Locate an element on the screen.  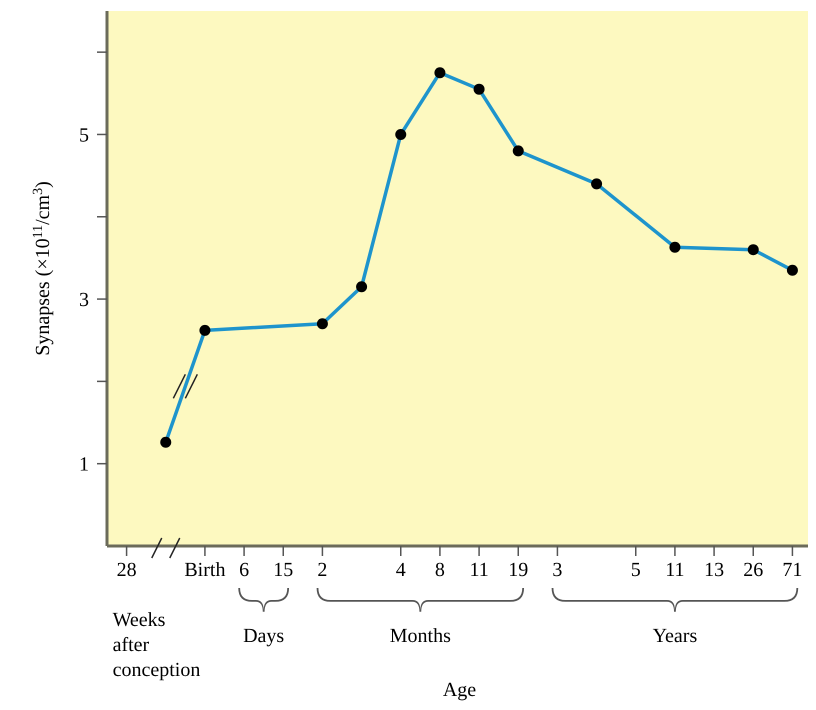
x-tick-label: 2 is located at coordinates (322, 570).